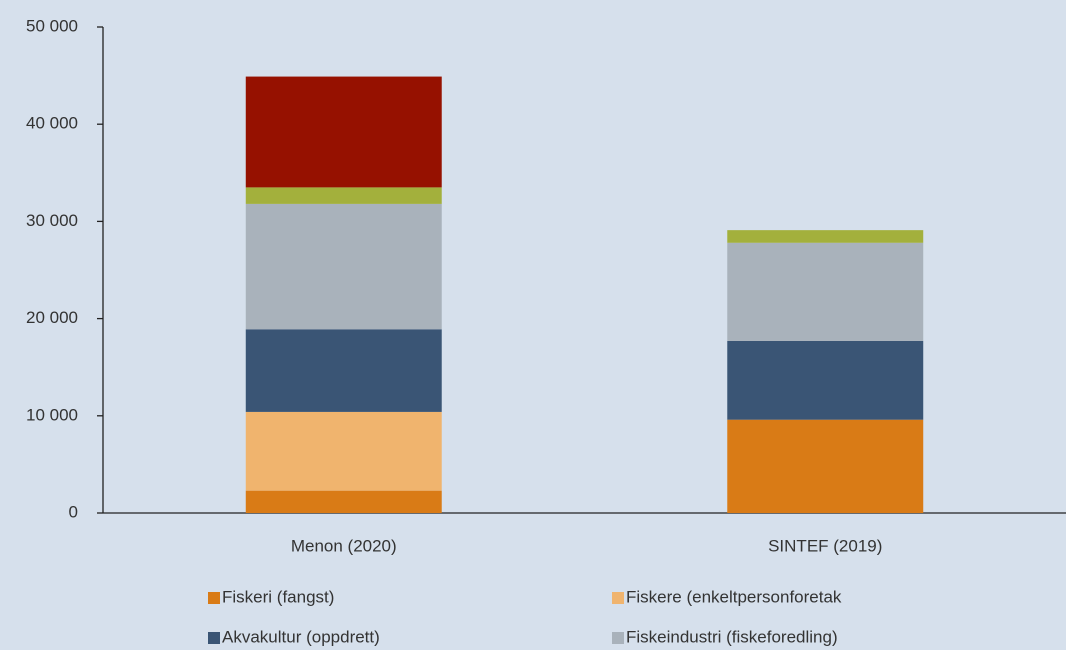 Image resolution: width=1066 pixels, height=650 pixels. Describe the element at coordinates (734, 596) in the screenshot. I see `legend-label: Fiskere (enkeltpersonforetak` at that location.